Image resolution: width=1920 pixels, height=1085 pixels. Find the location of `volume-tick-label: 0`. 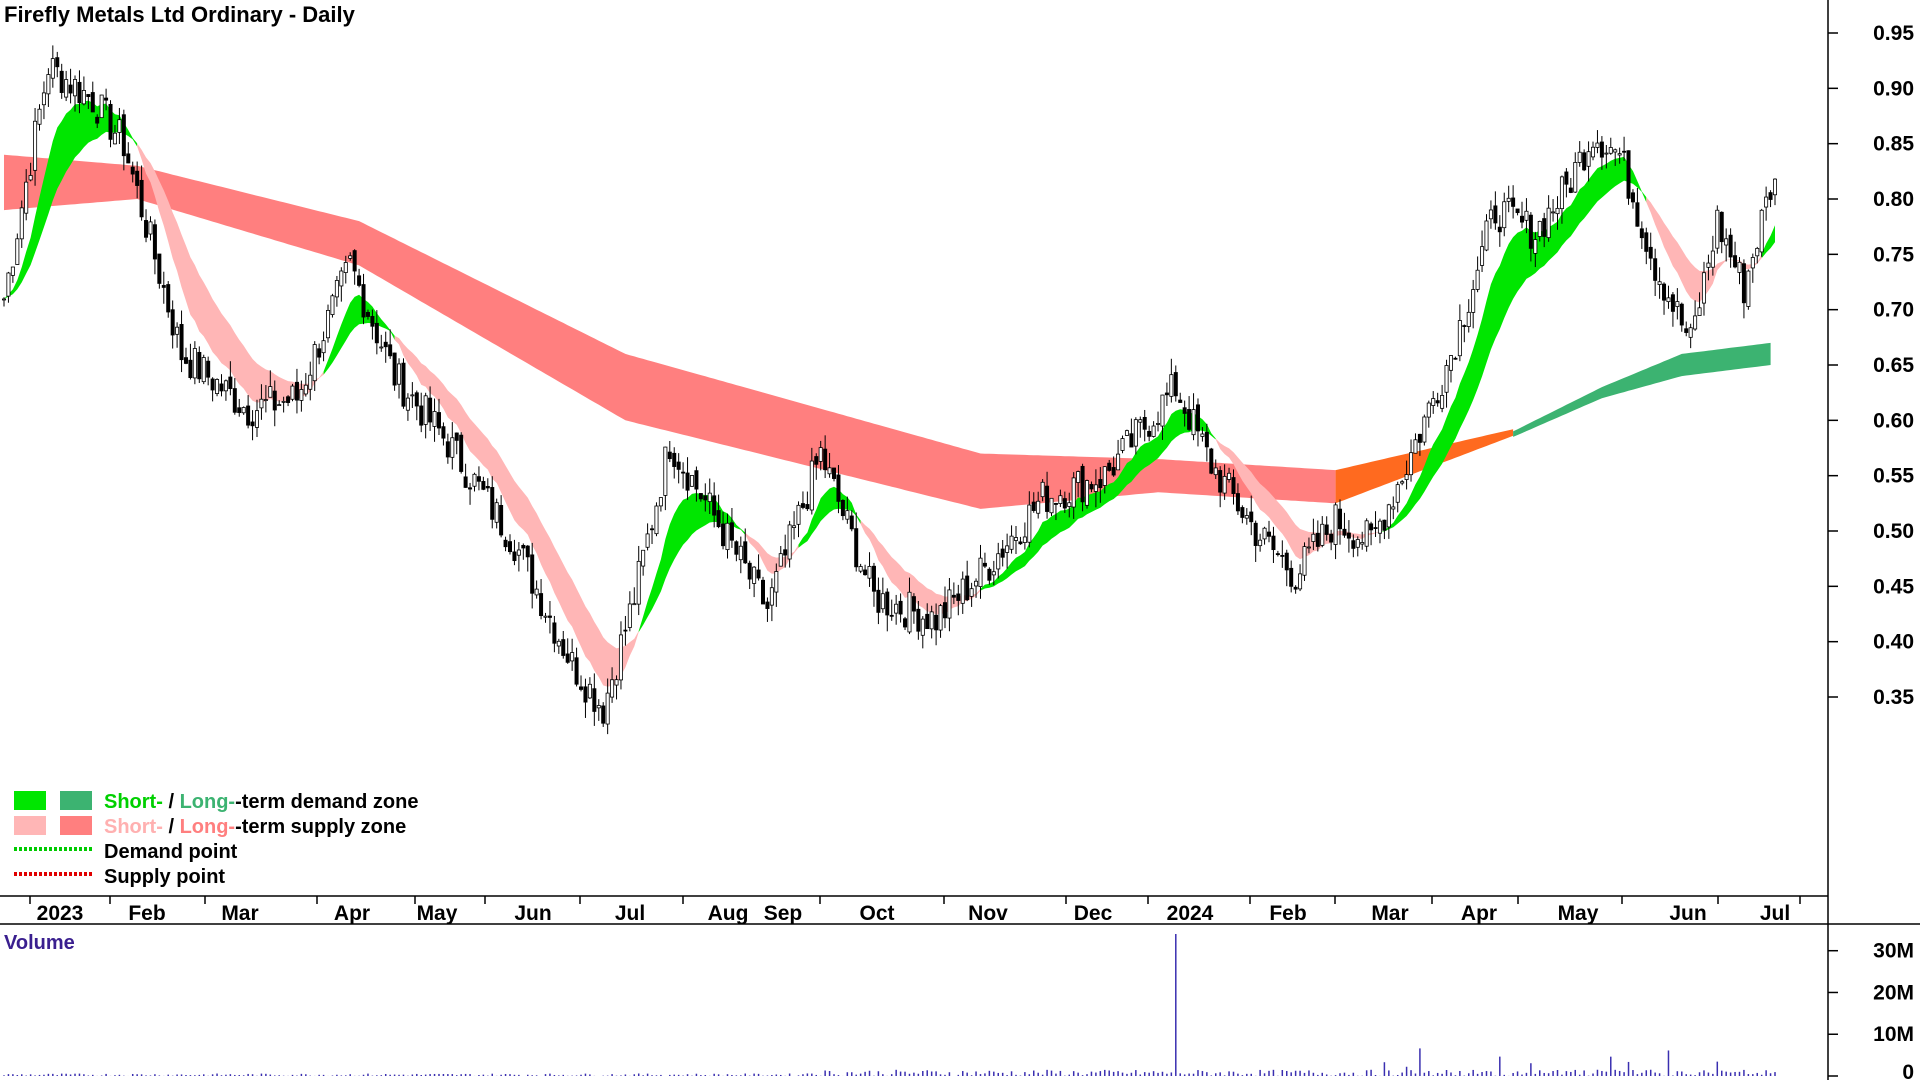

volume-tick-label: 0 is located at coordinates (1908, 1070).